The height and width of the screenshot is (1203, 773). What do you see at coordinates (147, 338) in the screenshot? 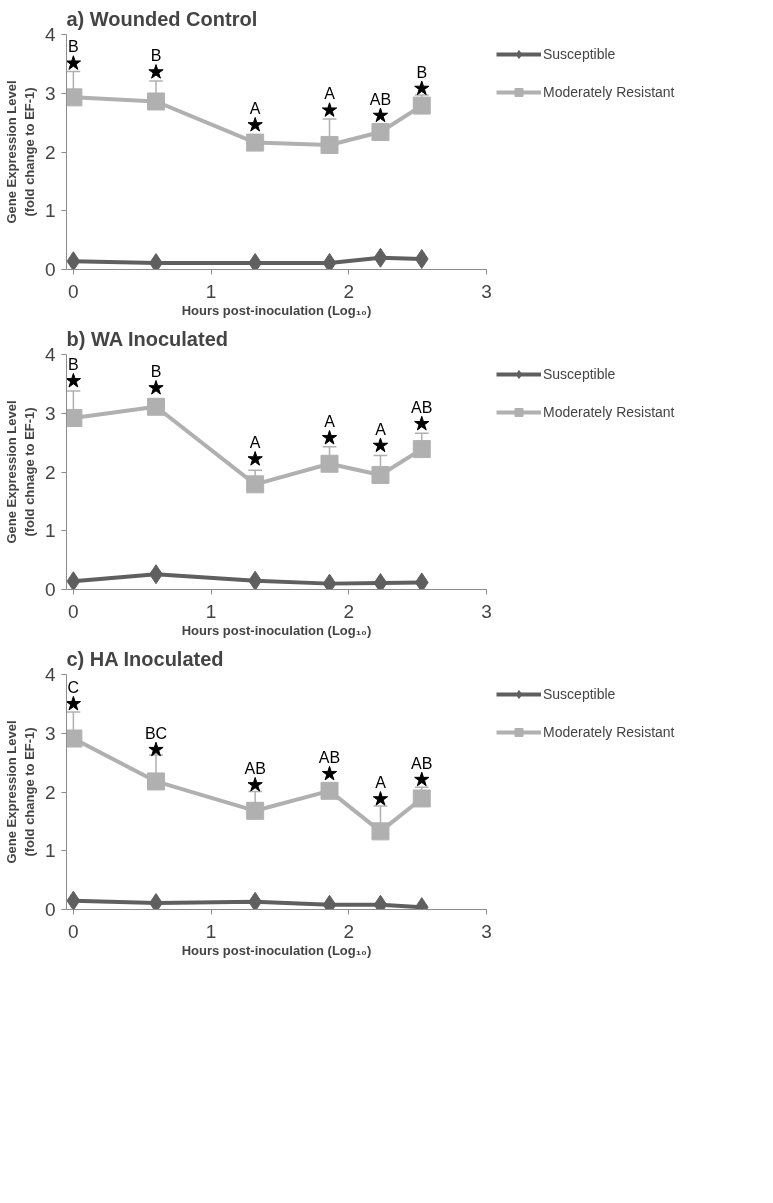
I see `chart-title: b) WA Inoculated` at bounding box center [147, 338].